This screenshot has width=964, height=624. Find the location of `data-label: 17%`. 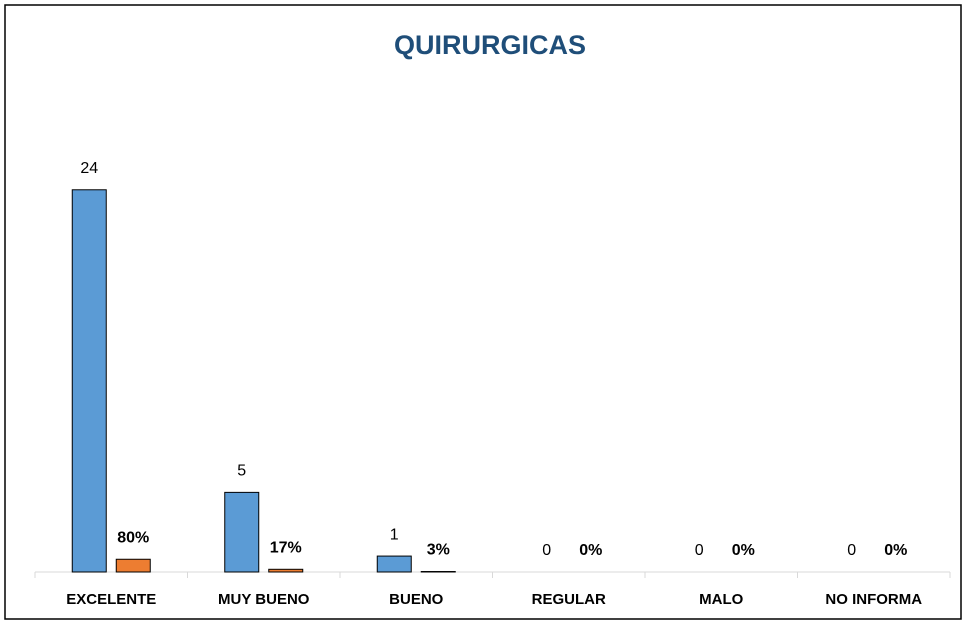

data-label: 17% is located at coordinates (286, 548).